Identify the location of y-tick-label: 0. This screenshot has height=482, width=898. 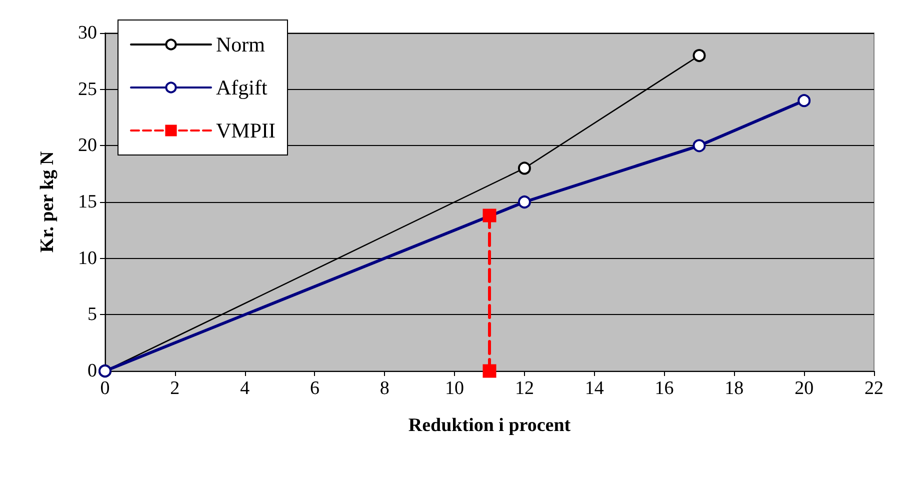
(92, 371).